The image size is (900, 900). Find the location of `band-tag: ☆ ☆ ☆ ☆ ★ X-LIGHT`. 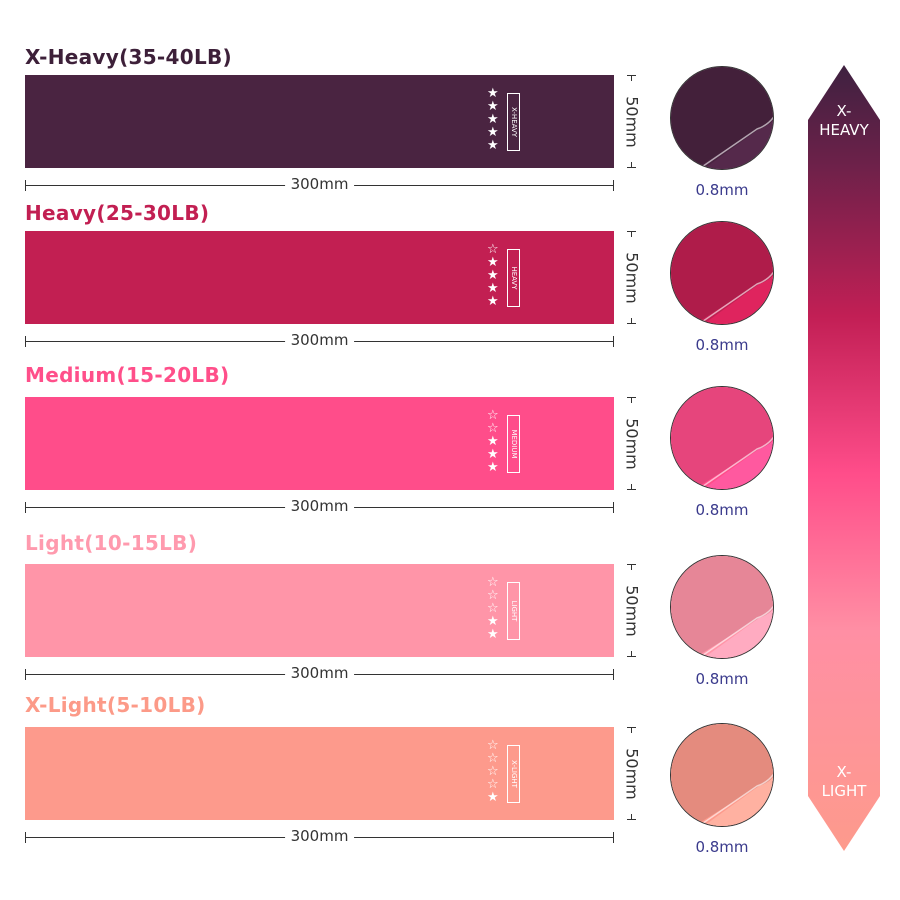

band-tag: ☆ ☆ ☆ ☆ ★ X-LIGHT is located at coordinates (507, 774).